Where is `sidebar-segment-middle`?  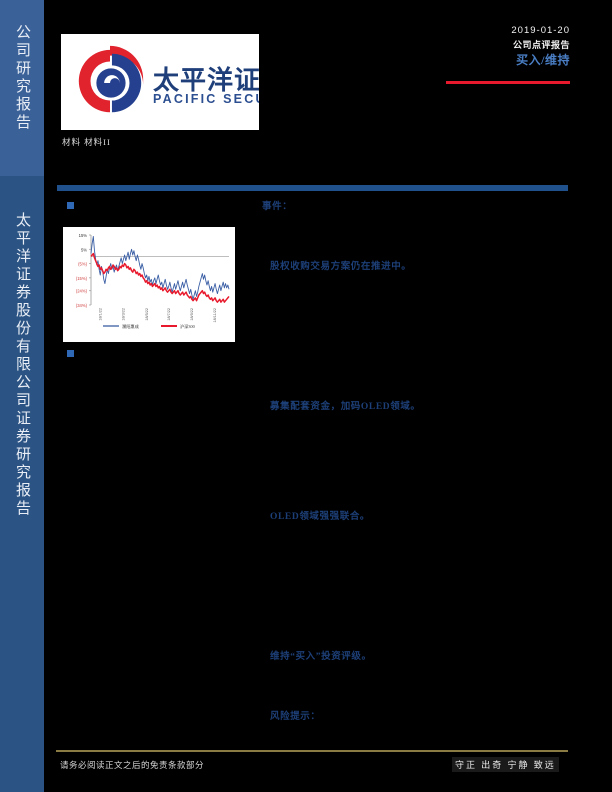
sidebar-segment-middle is located at coordinates (22, 484).